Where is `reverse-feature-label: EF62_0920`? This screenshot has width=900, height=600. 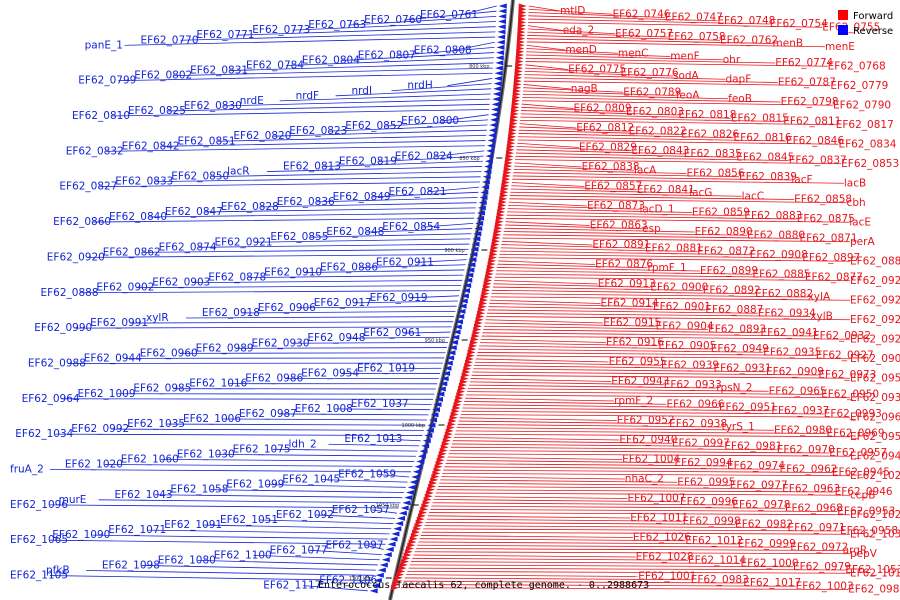 reverse-feature-label: EF62_0920 is located at coordinates (76, 257).